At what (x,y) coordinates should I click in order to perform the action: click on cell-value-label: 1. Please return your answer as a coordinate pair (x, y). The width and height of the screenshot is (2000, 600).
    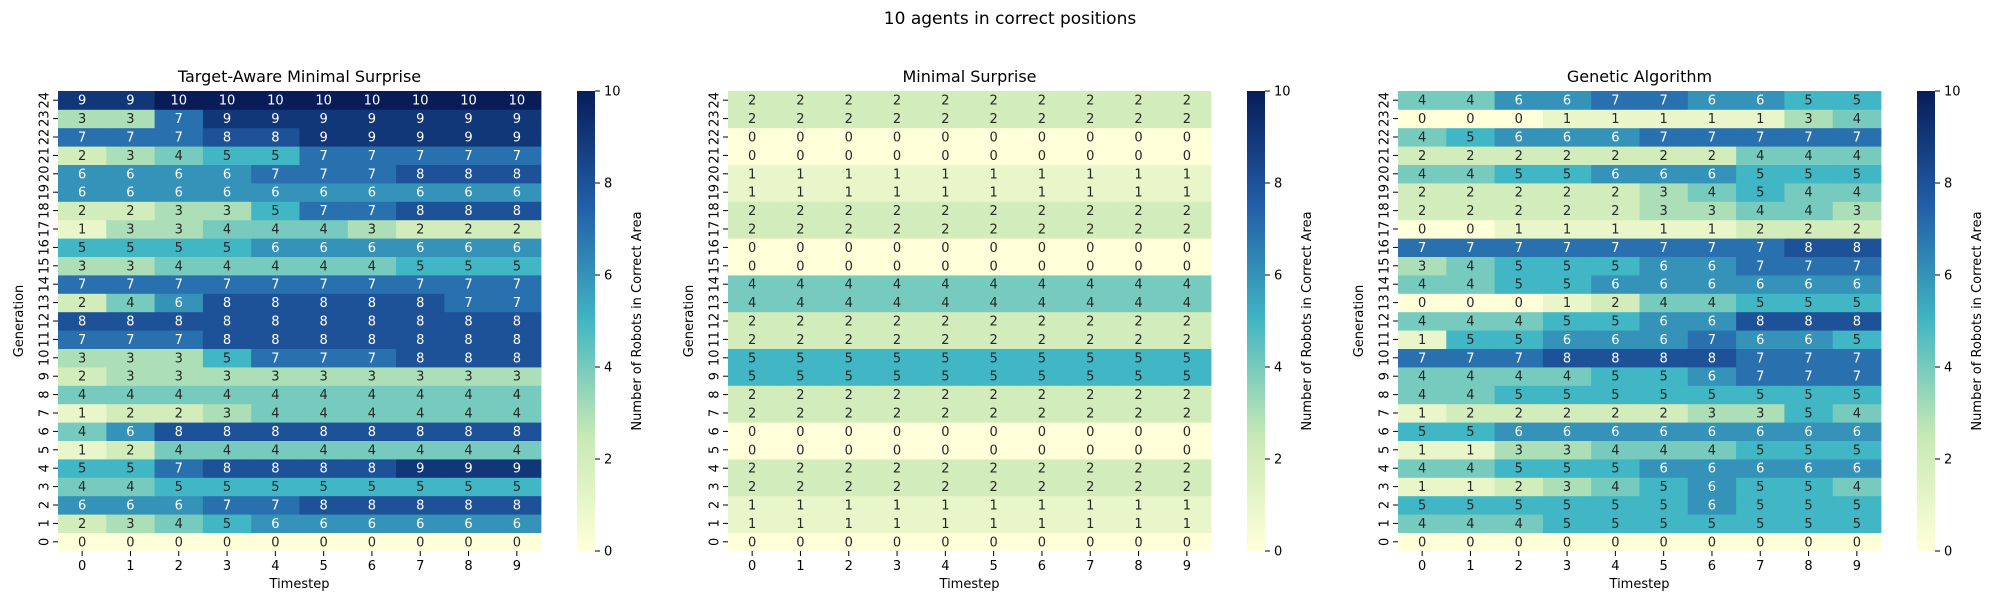
    Looking at the image, I should click on (1422, 450).